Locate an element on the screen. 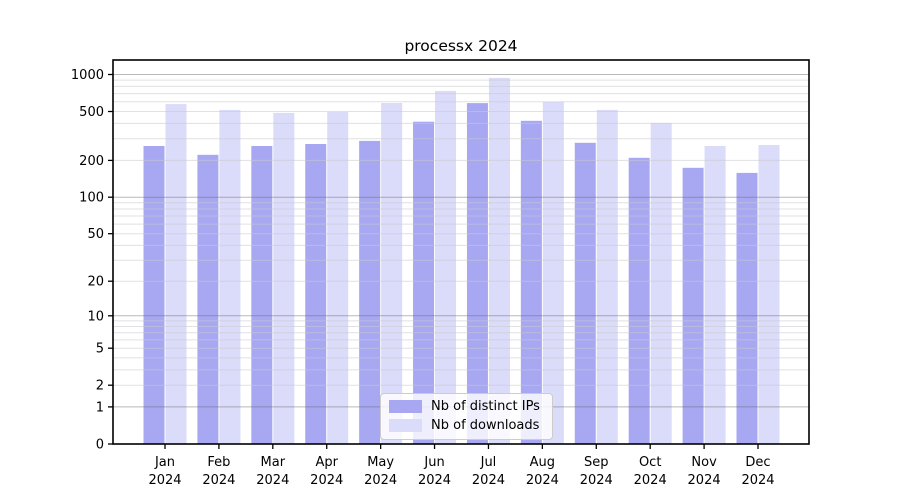 This screenshot has height=500, width=900. y-tick-label-500: 500 is located at coordinates (91, 112).